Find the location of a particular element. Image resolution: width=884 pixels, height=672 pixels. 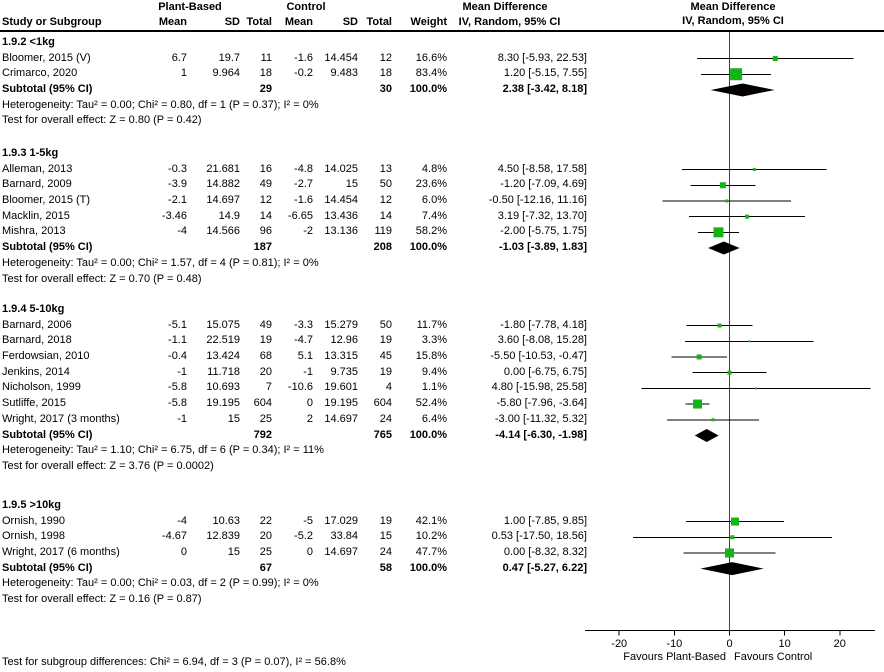

group2-header: Control is located at coordinates (306, 7).